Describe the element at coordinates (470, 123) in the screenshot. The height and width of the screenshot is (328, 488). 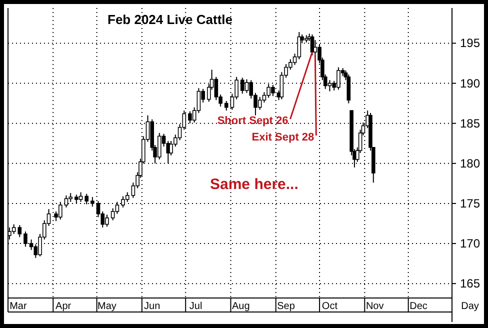
I see `y-tick-label: 185` at that location.